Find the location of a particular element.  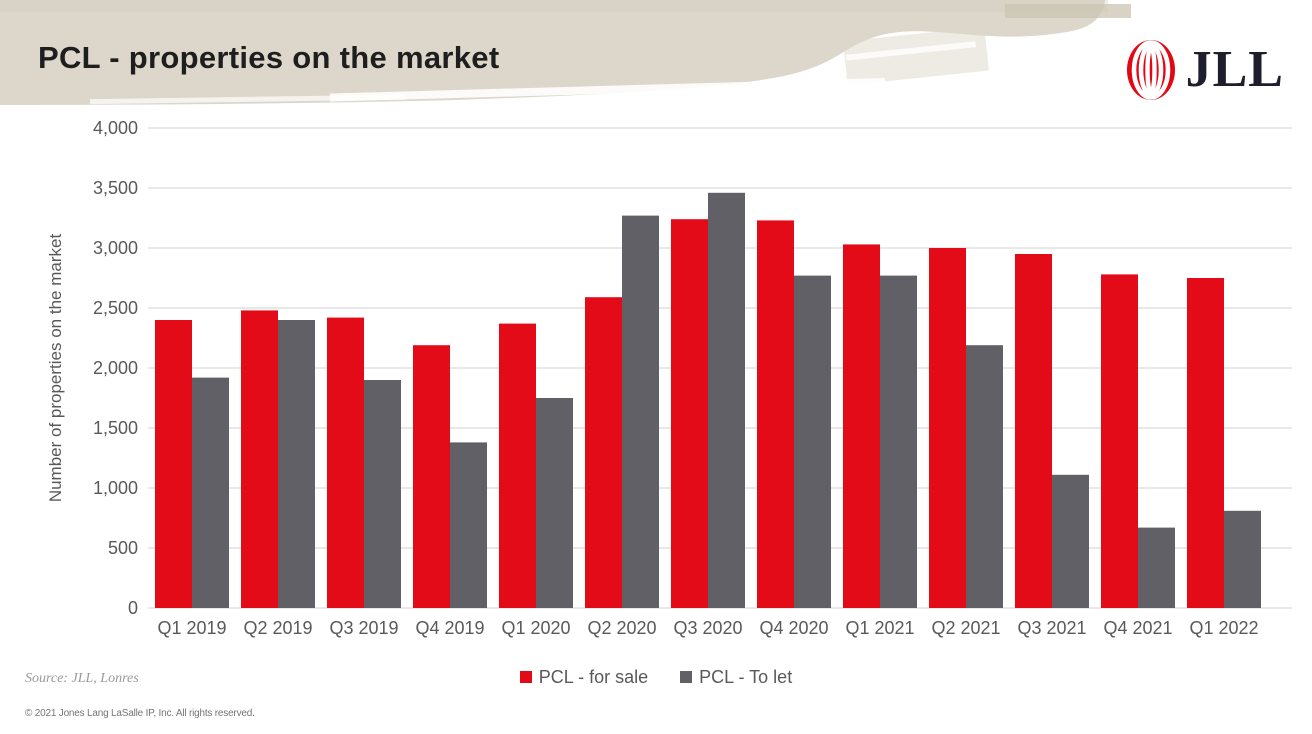

x-tick-label-q1-2019: Q1 2019 is located at coordinates (191, 628).